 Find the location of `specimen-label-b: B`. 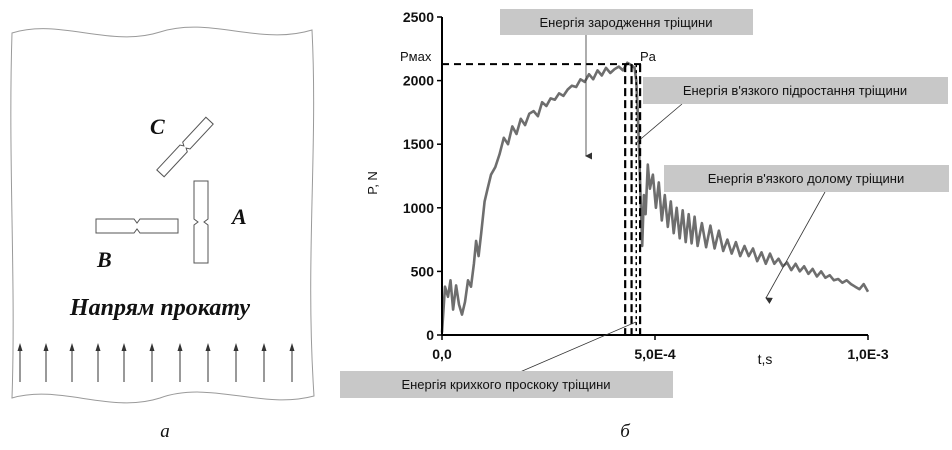

specimen-label-b: B is located at coordinates (104, 259).